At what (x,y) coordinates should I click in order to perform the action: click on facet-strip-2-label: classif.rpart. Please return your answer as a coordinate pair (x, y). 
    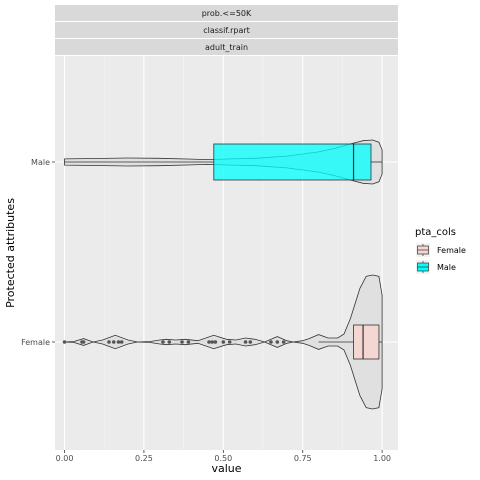
    Looking at the image, I should click on (226, 30).